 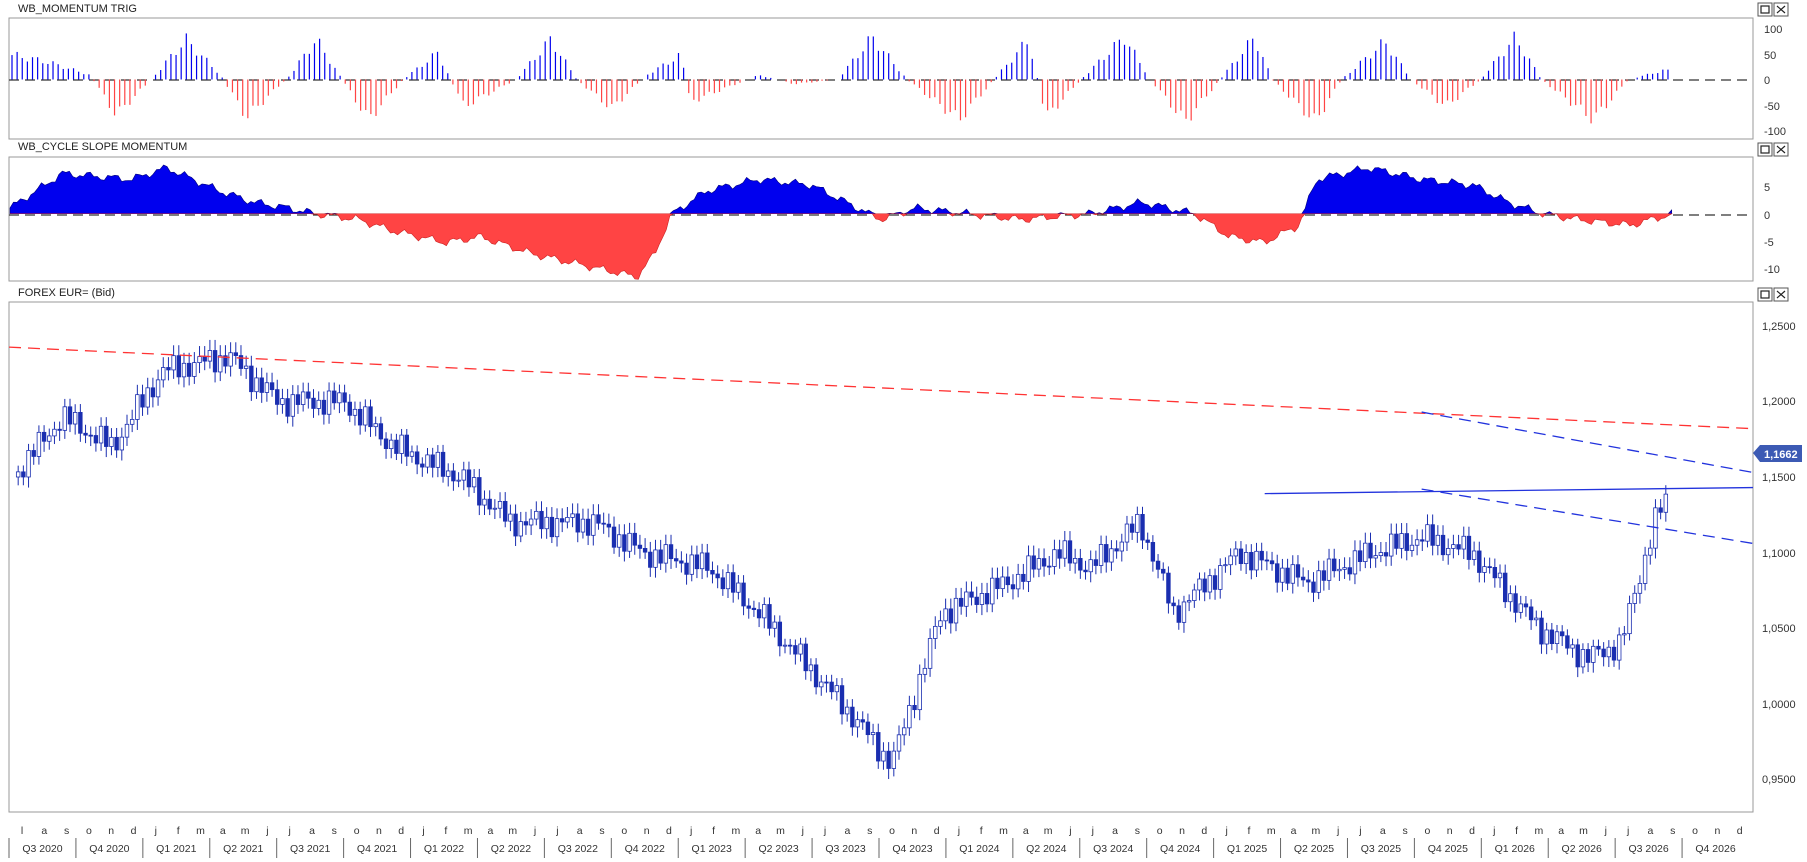 What do you see at coordinates (1582, 849) in the screenshot?
I see `quarter-tick-label: Q2 2026` at bounding box center [1582, 849].